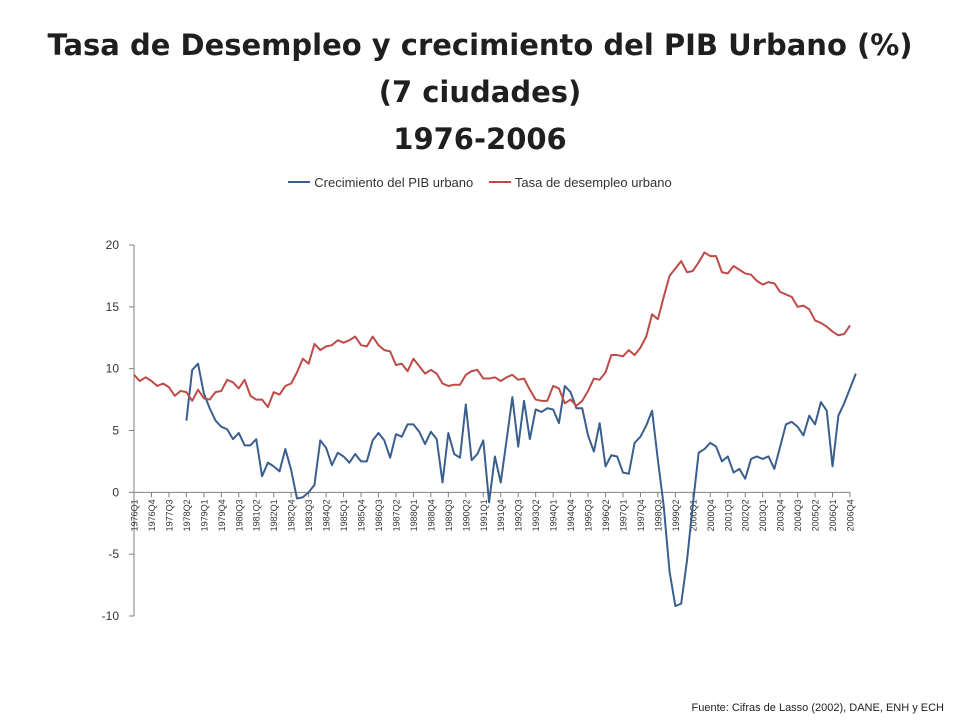 The image size is (960, 720). Describe the element at coordinates (299, 182) in the screenshot. I see `legend-swatch-pib` at that location.